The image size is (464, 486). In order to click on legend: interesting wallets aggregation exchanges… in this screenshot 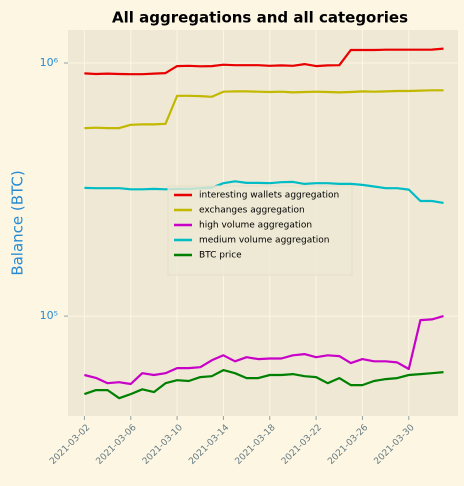, I will do `click(260, 230)`.